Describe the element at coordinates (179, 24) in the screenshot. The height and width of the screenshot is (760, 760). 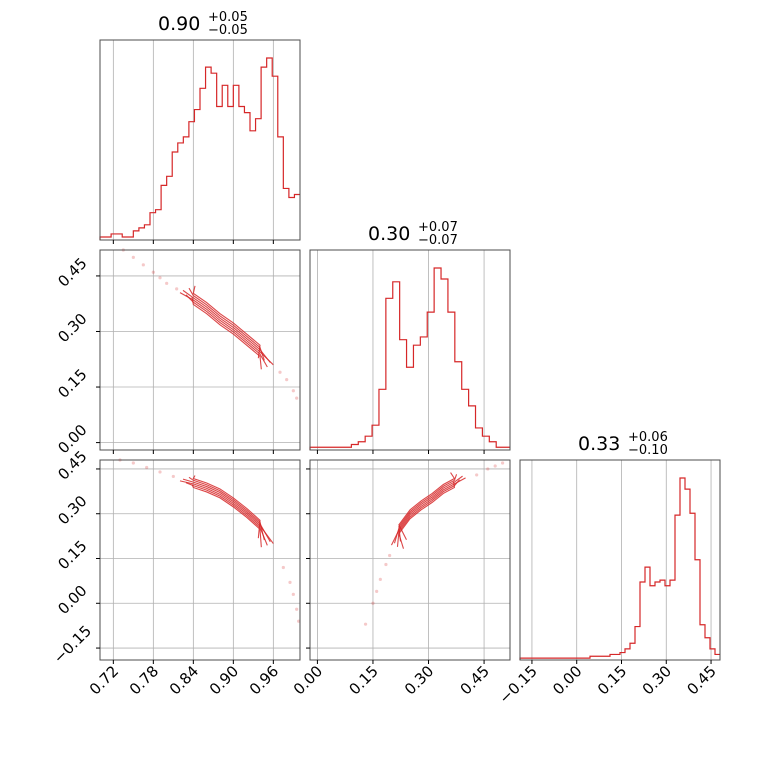
I see `param-median-title: 0.90` at that location.